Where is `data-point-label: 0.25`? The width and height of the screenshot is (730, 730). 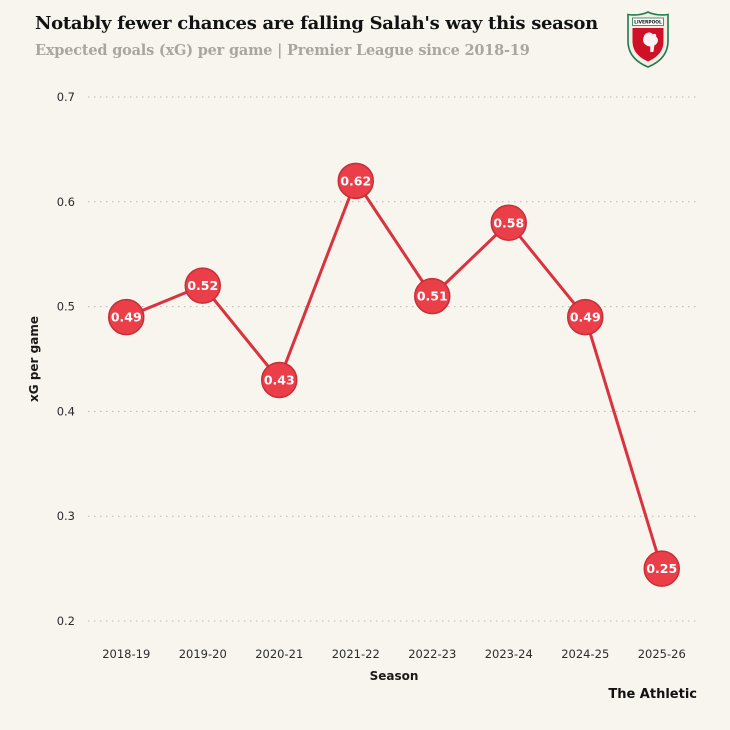 data-point-label: 0.25 is located at coordinates (661, 568).